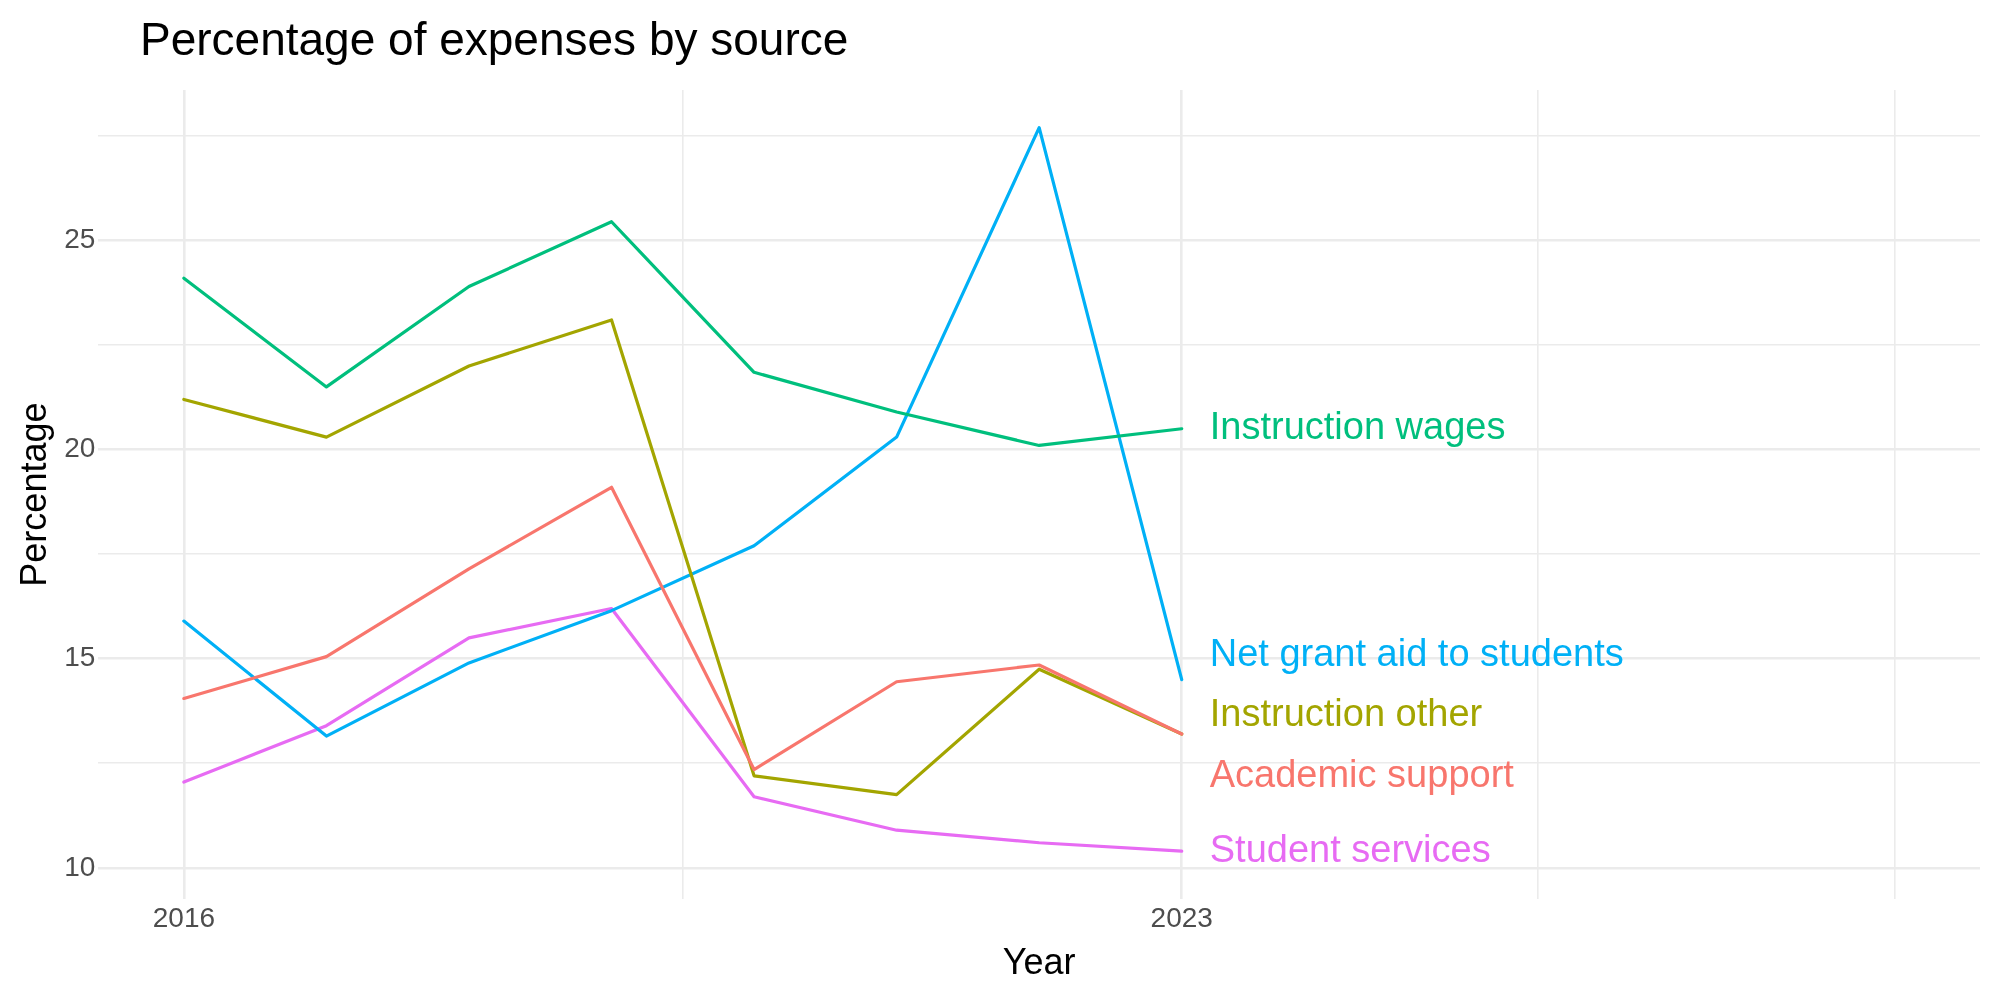  I want to click on y-tick-label: 10, so click(80, 866).